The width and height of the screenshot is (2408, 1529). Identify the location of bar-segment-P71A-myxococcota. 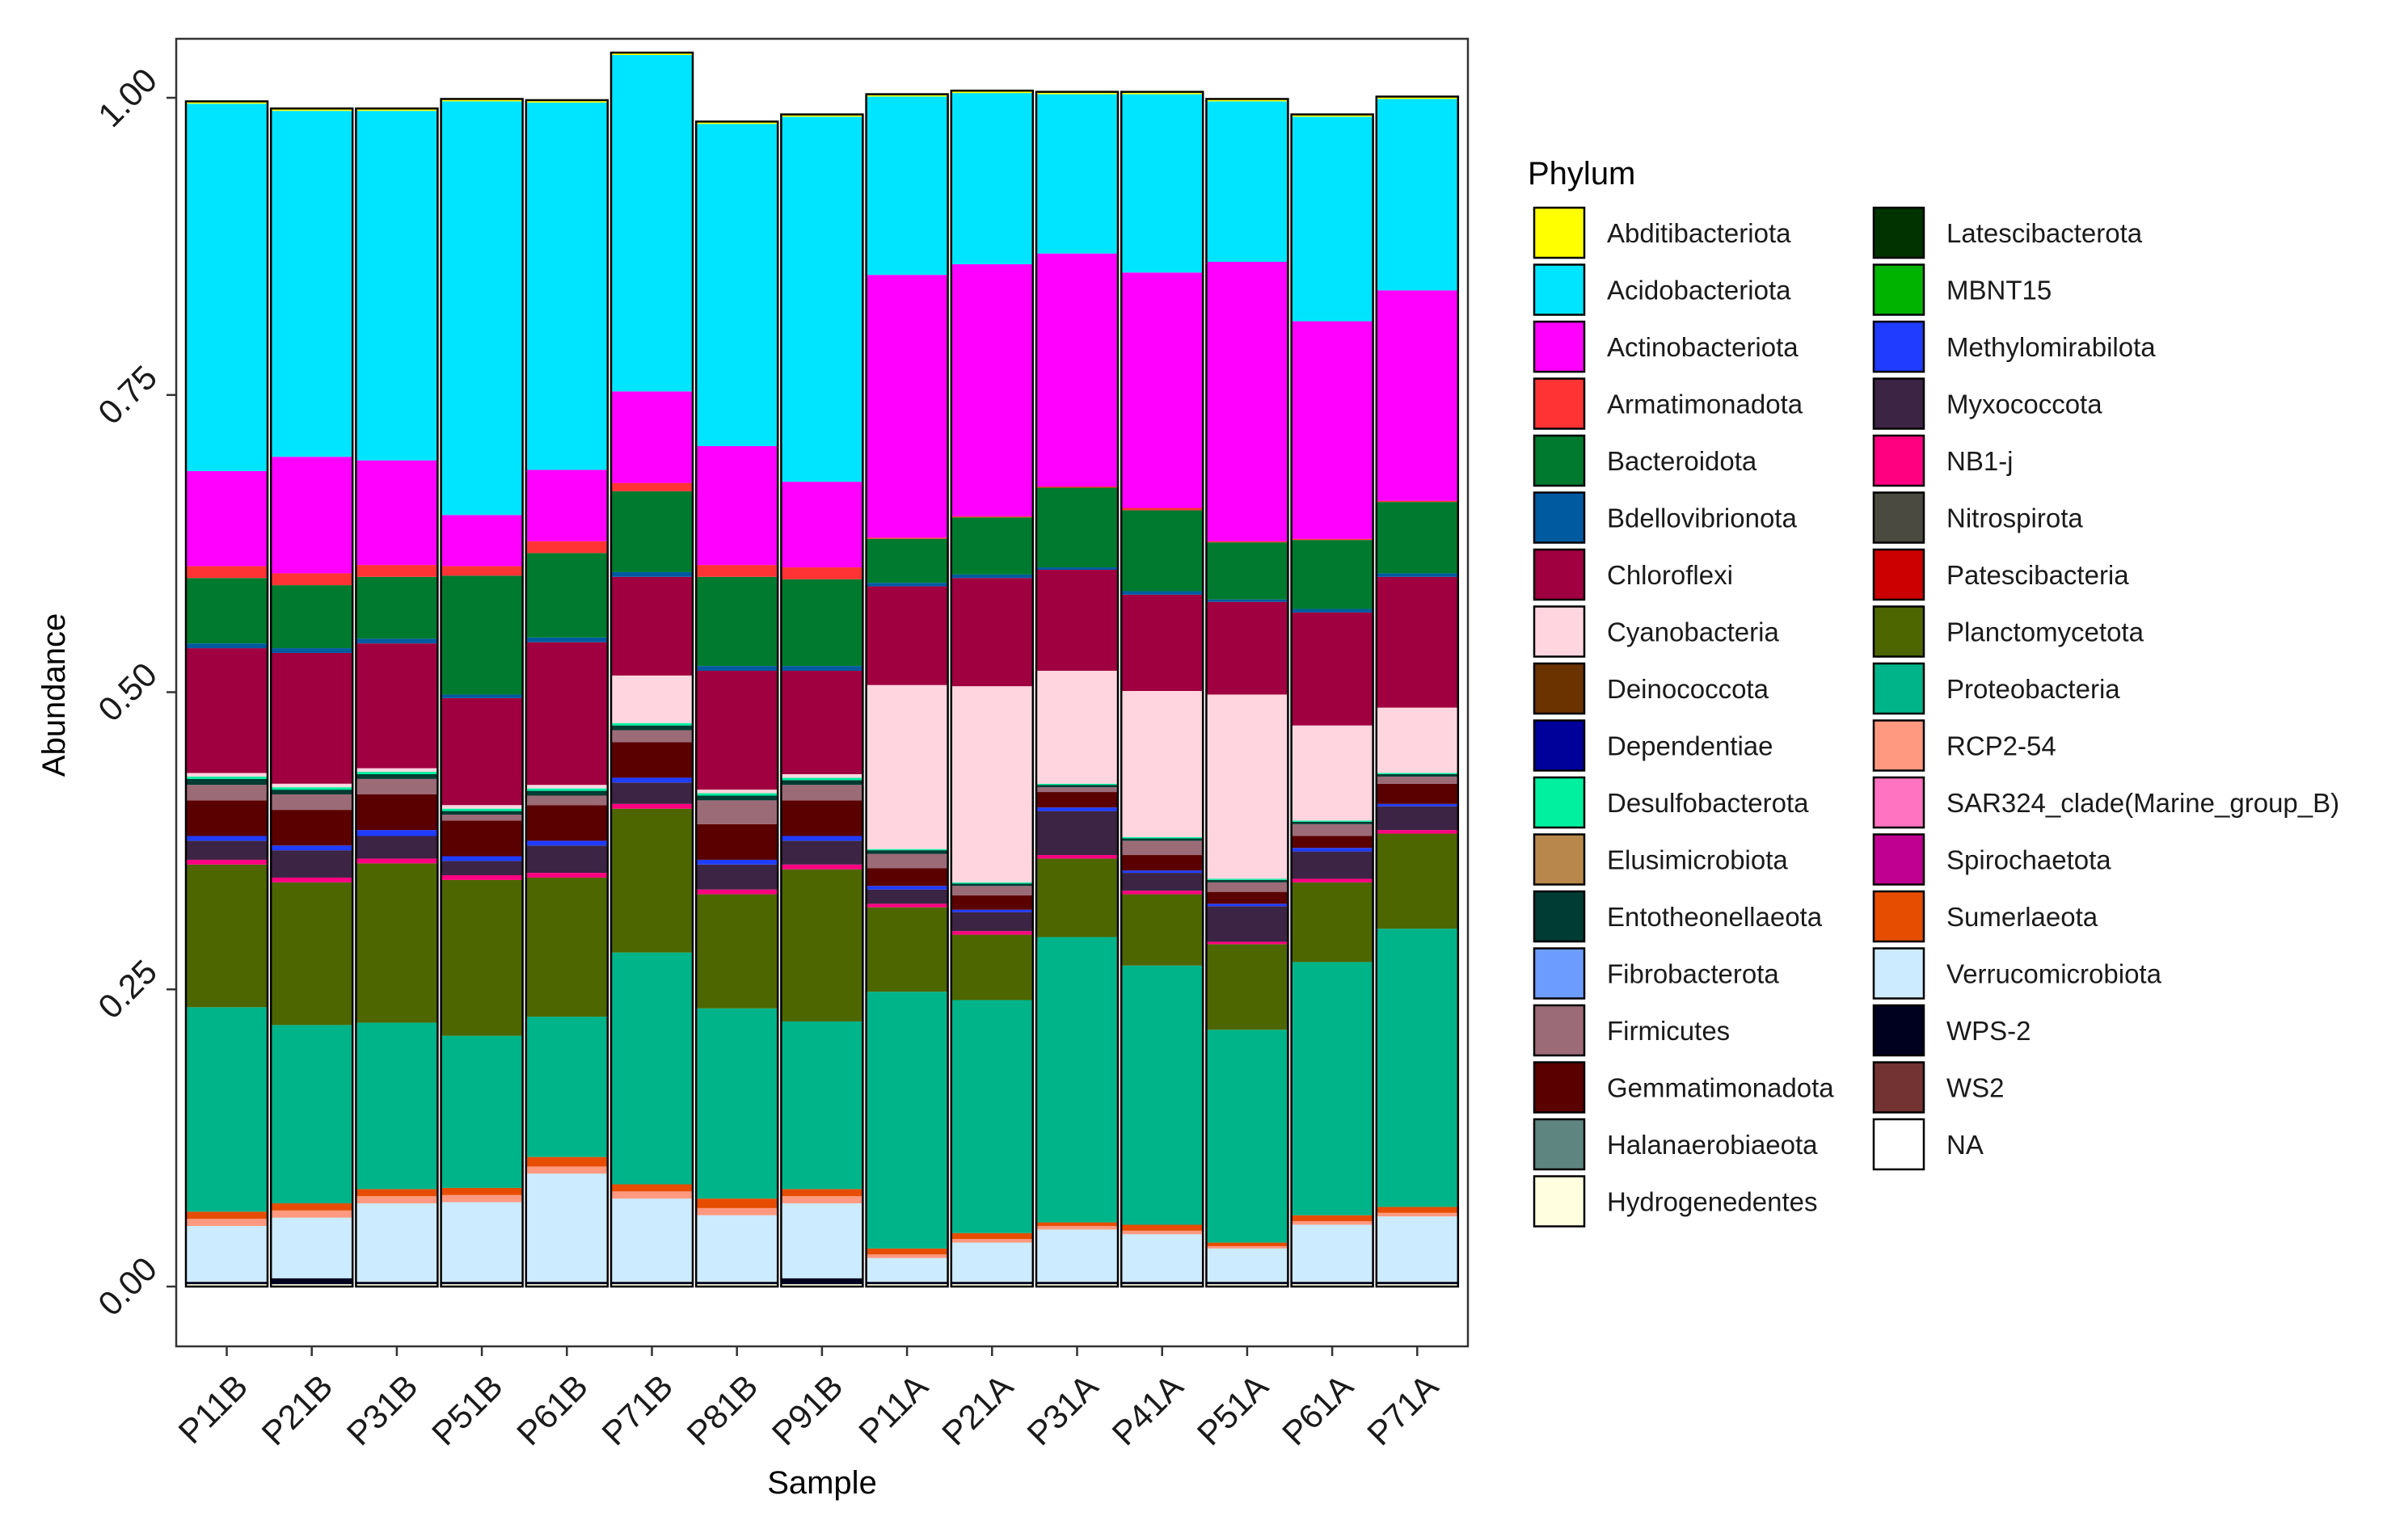
(1417, 818).